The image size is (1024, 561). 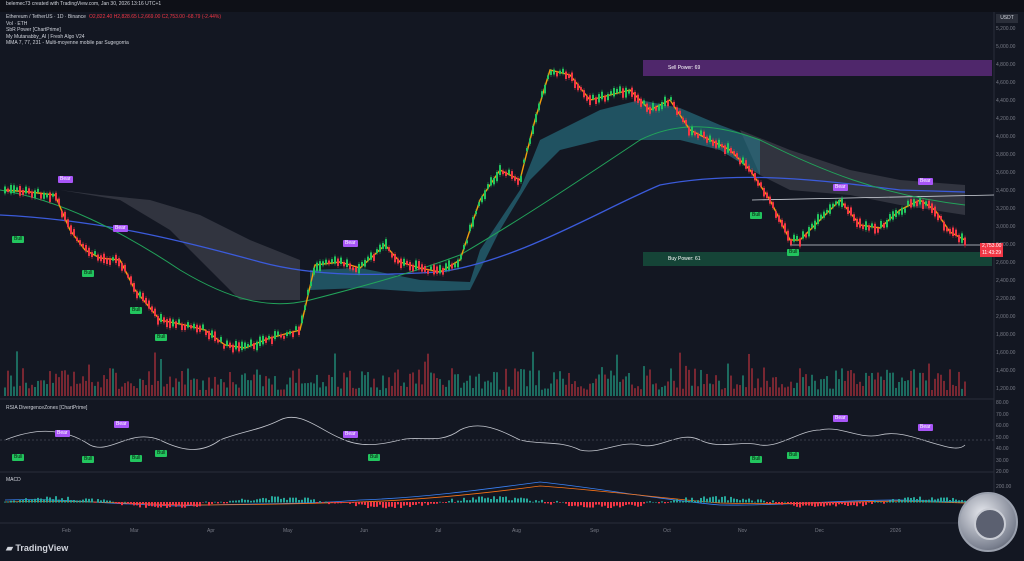 I want to click on macd-pane-title: MACD, so click(x=13, y=480).